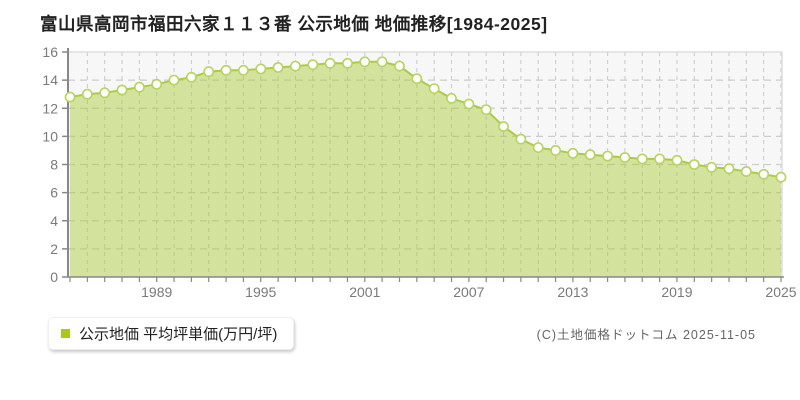 The width and height of the screenshot is (800, 400). Describe the element at coordinates (294, 24) in the screenshot. I see `page-title: 富山県高岡市福田六家１１３番 公示地価 地価推移[1984-2025]` at that location.